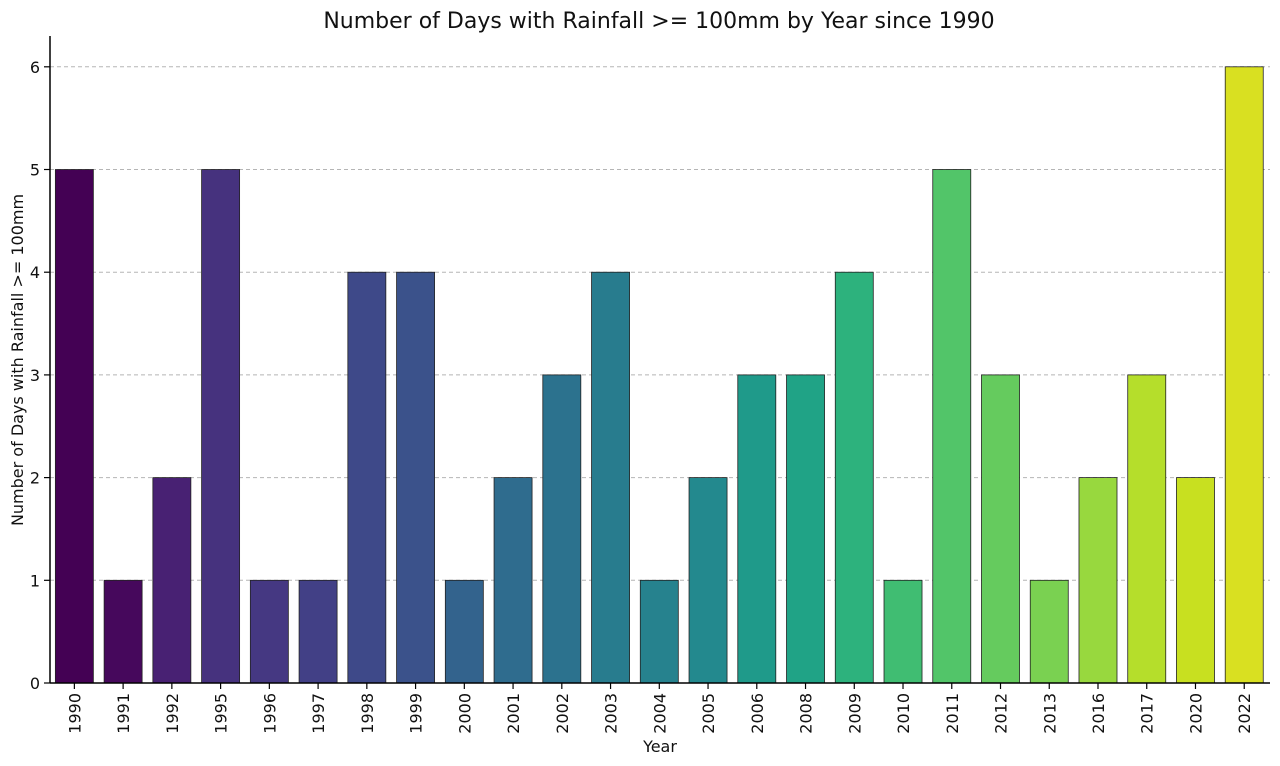  Describe the element at coordinates (35, 683) in the screenshot. I see `y-tick-label: 0` at that location.